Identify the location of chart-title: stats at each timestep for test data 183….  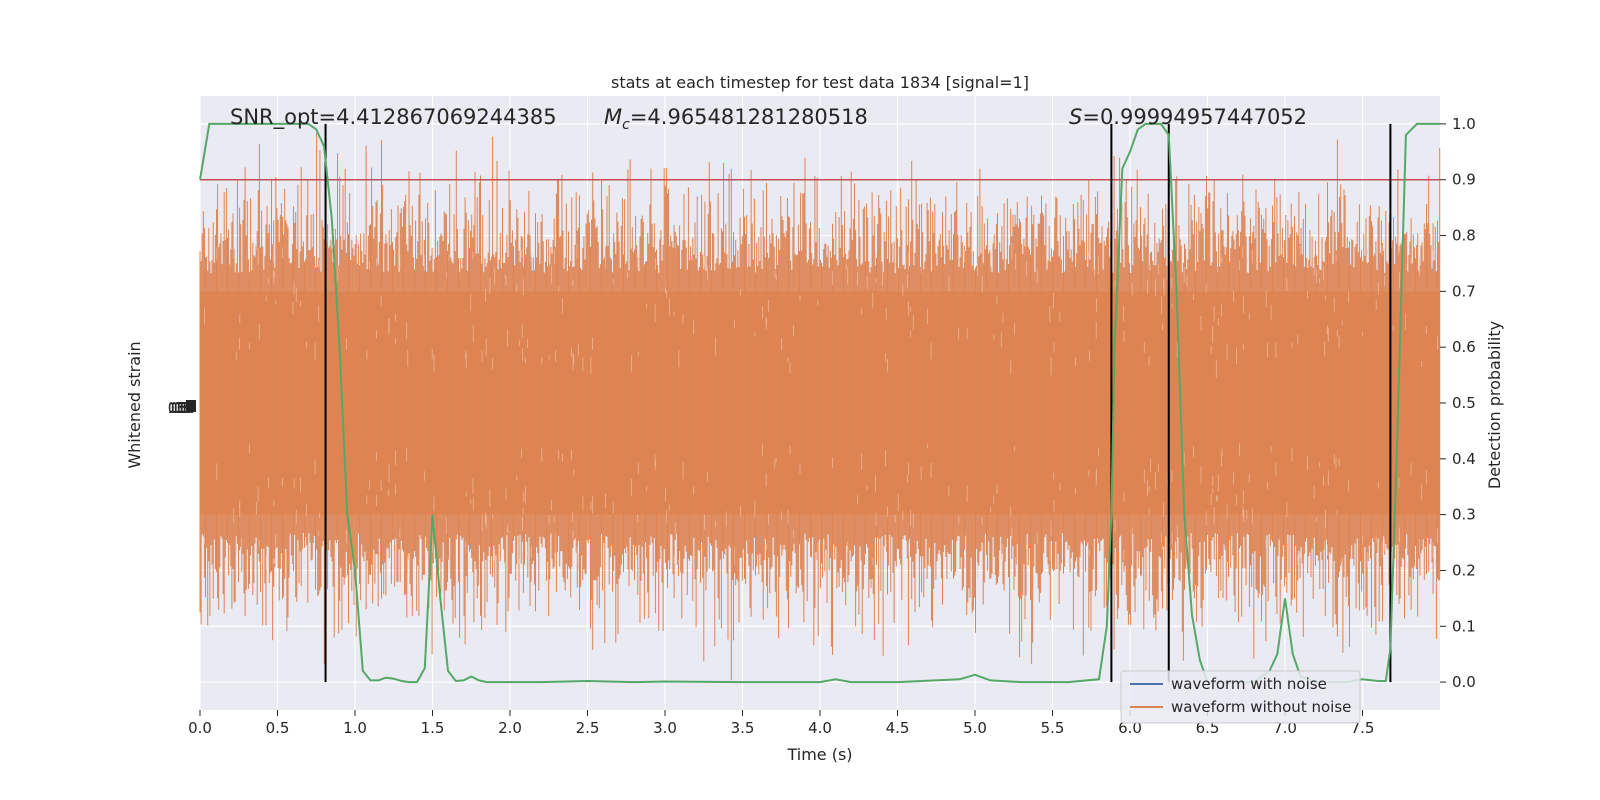
(820, 82).